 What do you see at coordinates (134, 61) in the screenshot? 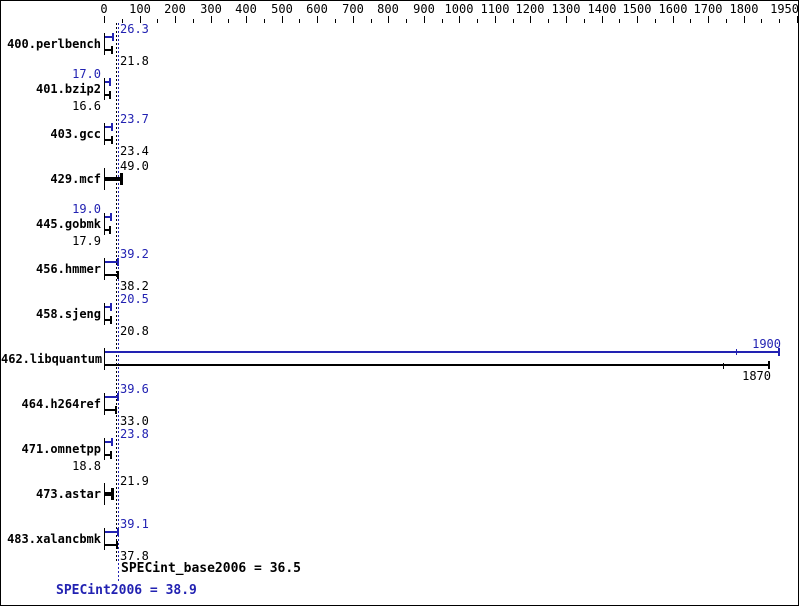
I see `base-value: 21.8` at bounding box center [134, 61].